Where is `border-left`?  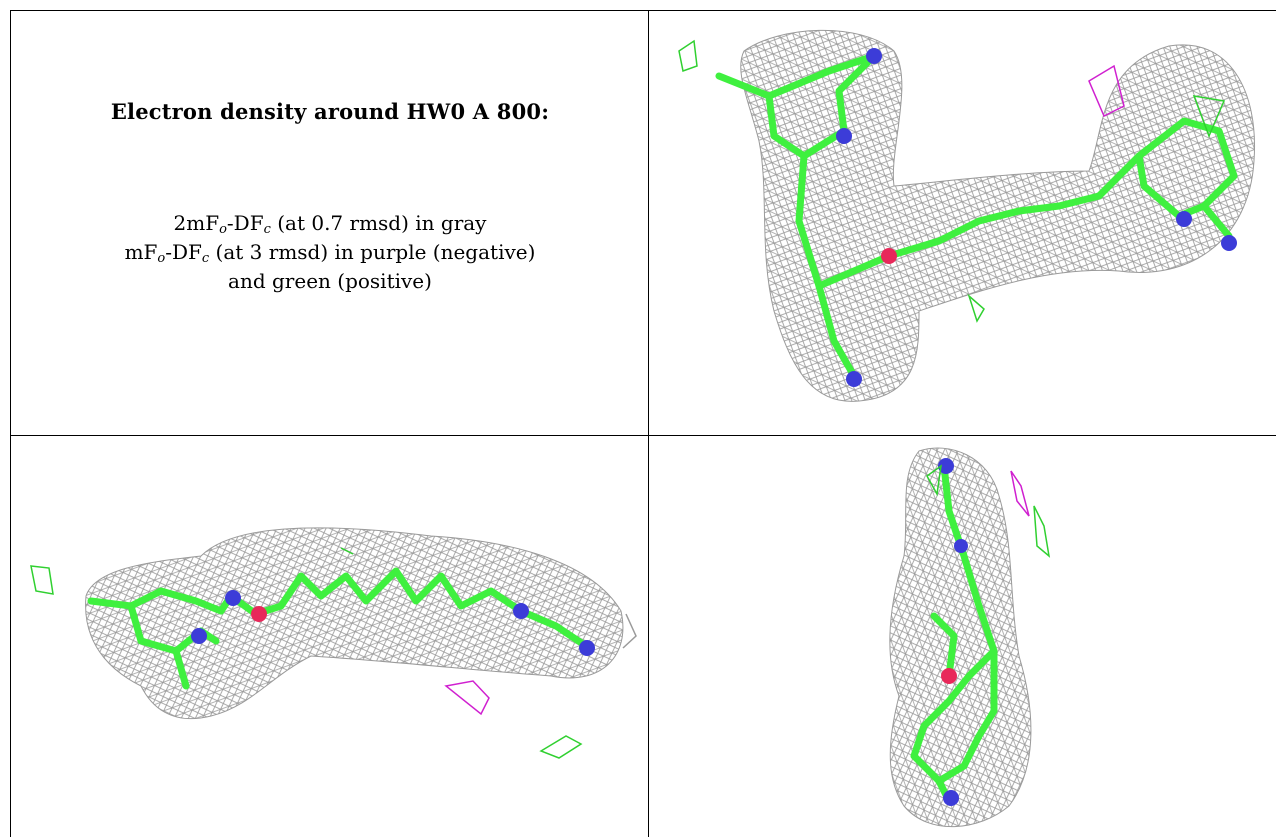 border-left is located at coordinates (10, 423).